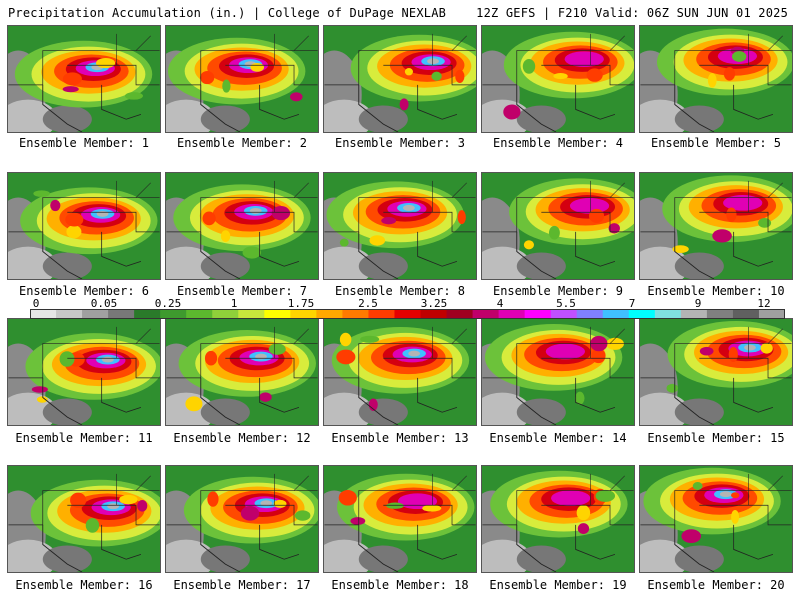  Describe the element at coordinates (301, 303) in the screenshot. I see `colorbar-tick-label: 1.75` at that location.